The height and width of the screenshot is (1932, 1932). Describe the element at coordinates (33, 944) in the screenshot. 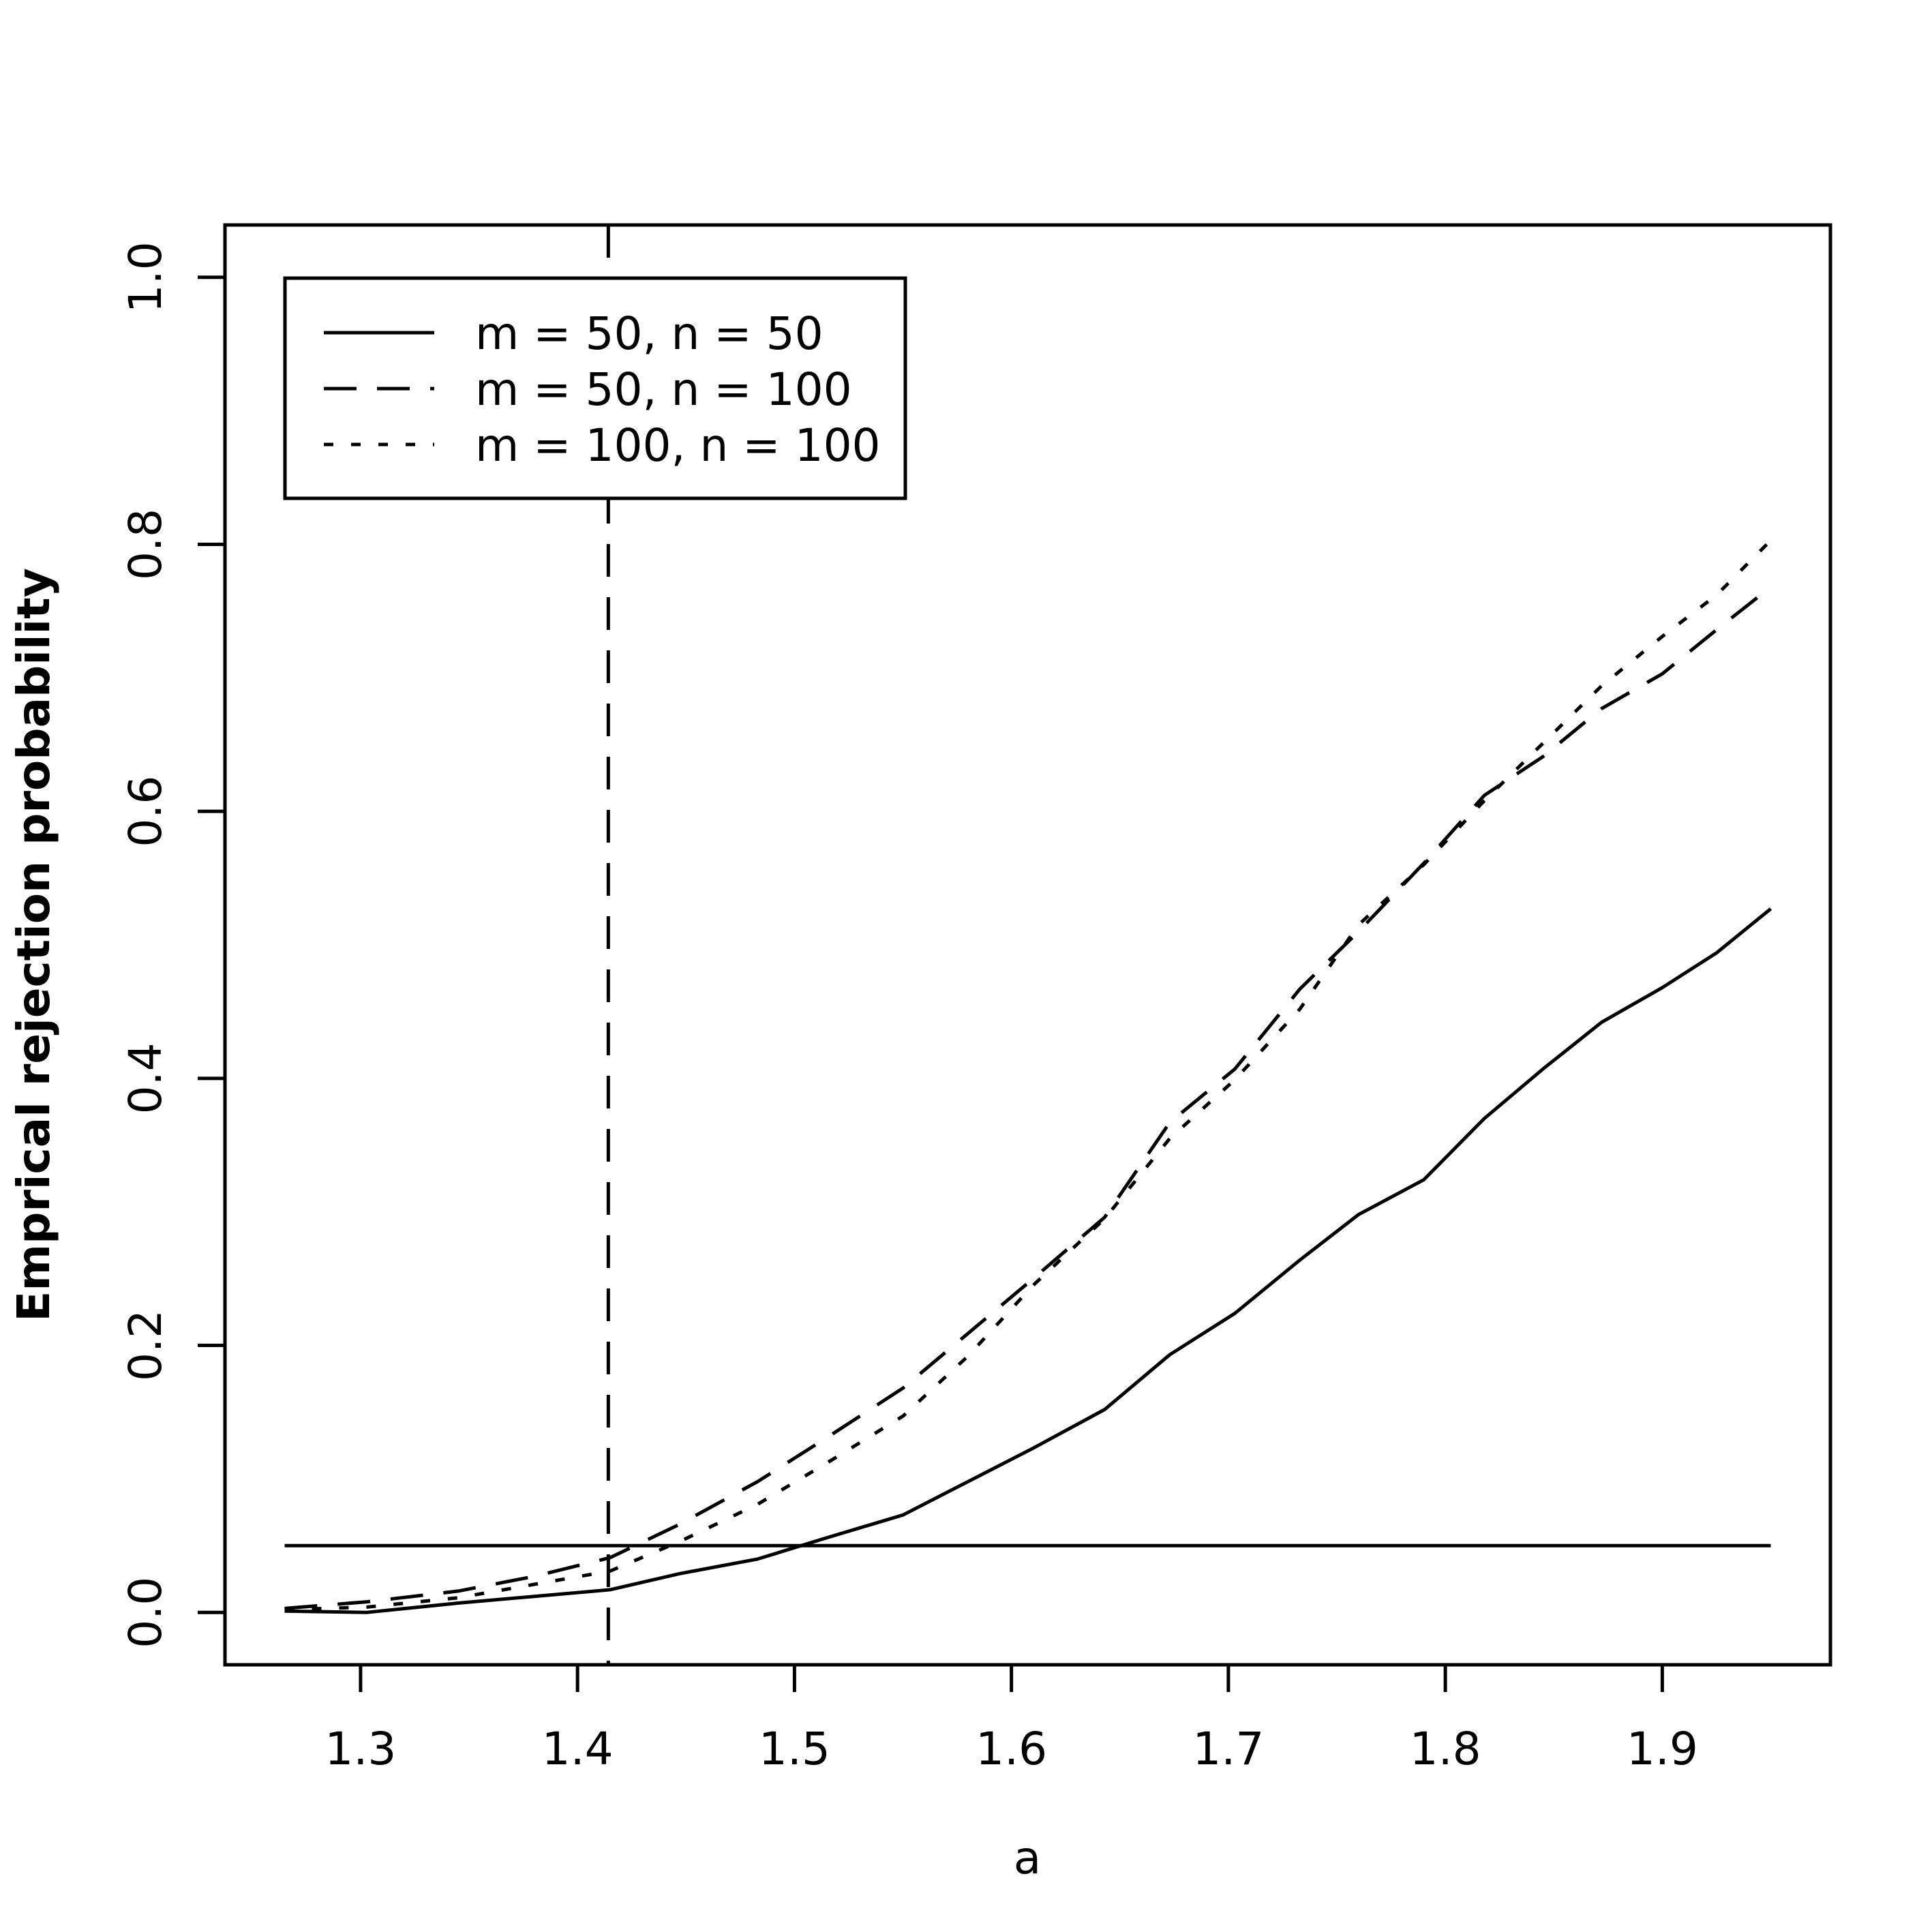

I see `y-axis-title: Emprical rejection probability` at that location.